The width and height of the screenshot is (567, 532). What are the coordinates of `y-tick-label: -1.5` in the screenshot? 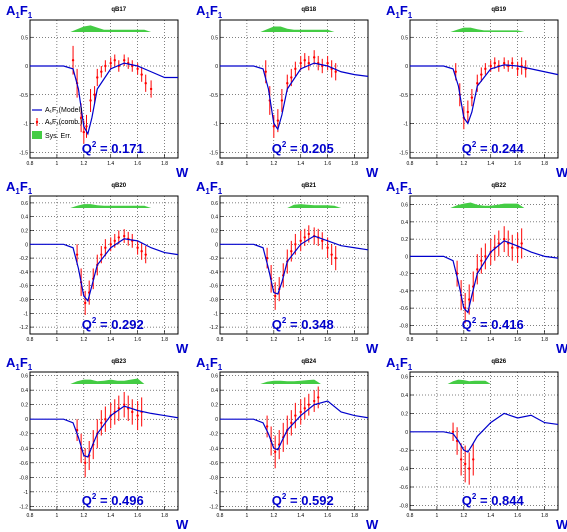 It's located at (403, 153).